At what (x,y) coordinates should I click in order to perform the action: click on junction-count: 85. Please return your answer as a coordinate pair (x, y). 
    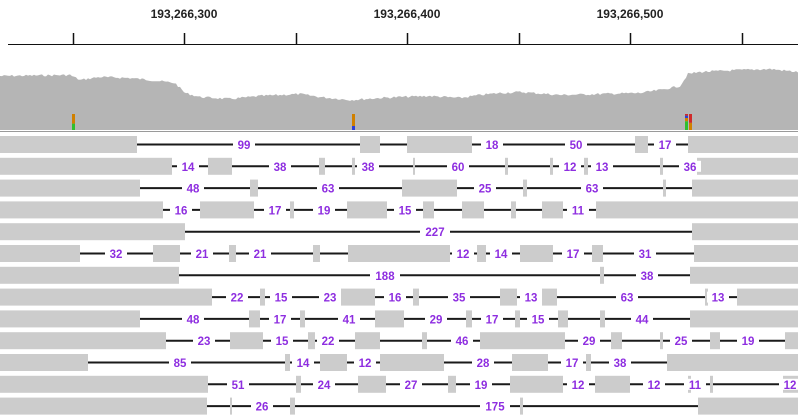
    Looking at the image, I should click on (180, 364).